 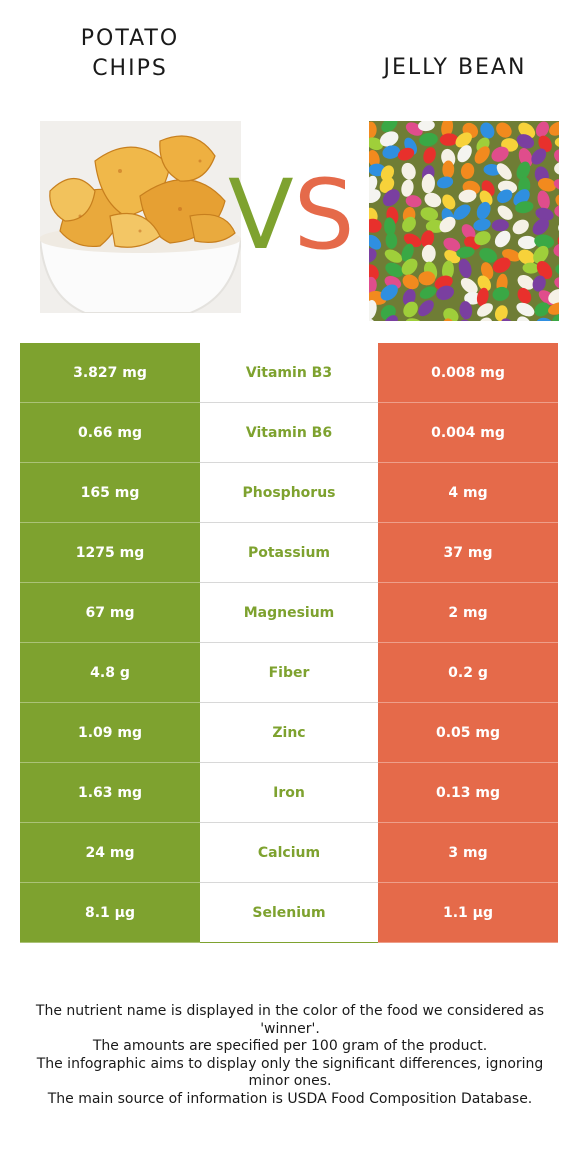 What do you see at coordinates (110, 852) in the screenshot?
I see `potato-chips-value: 24 mg` at bounding box center [110, 852].